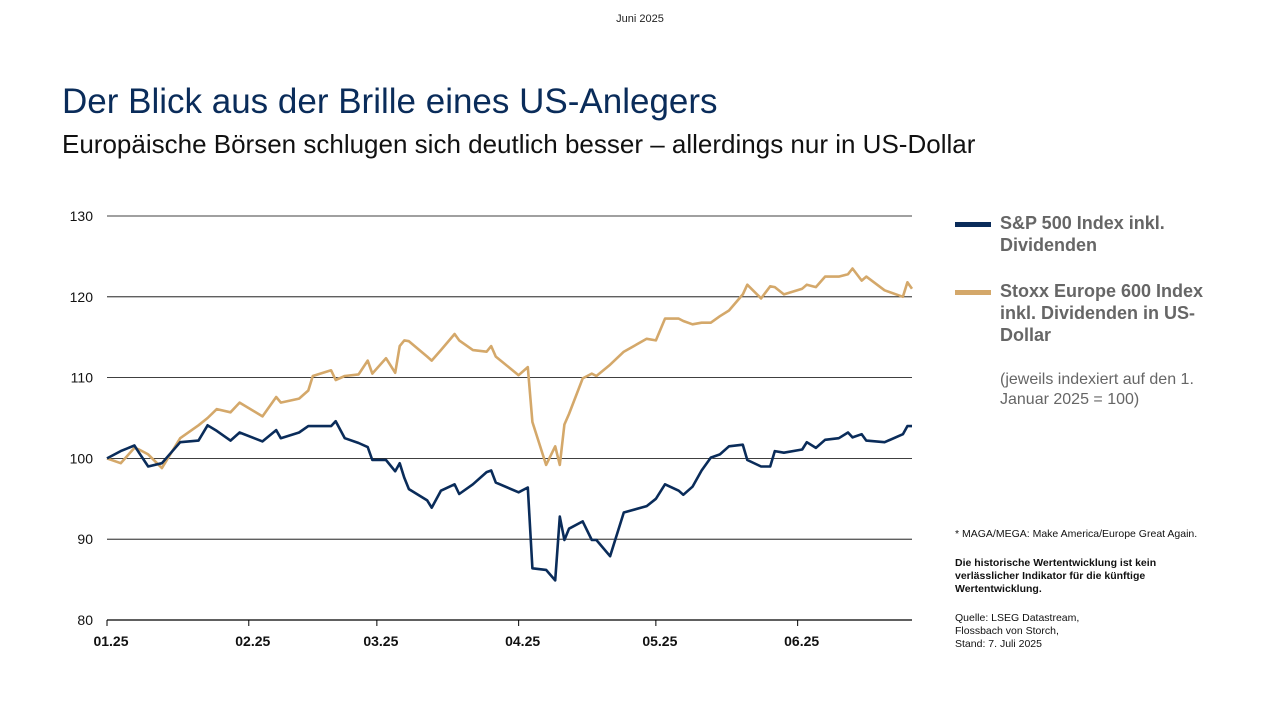  I want to click on y-tick-label: 110, so click(82, 378).